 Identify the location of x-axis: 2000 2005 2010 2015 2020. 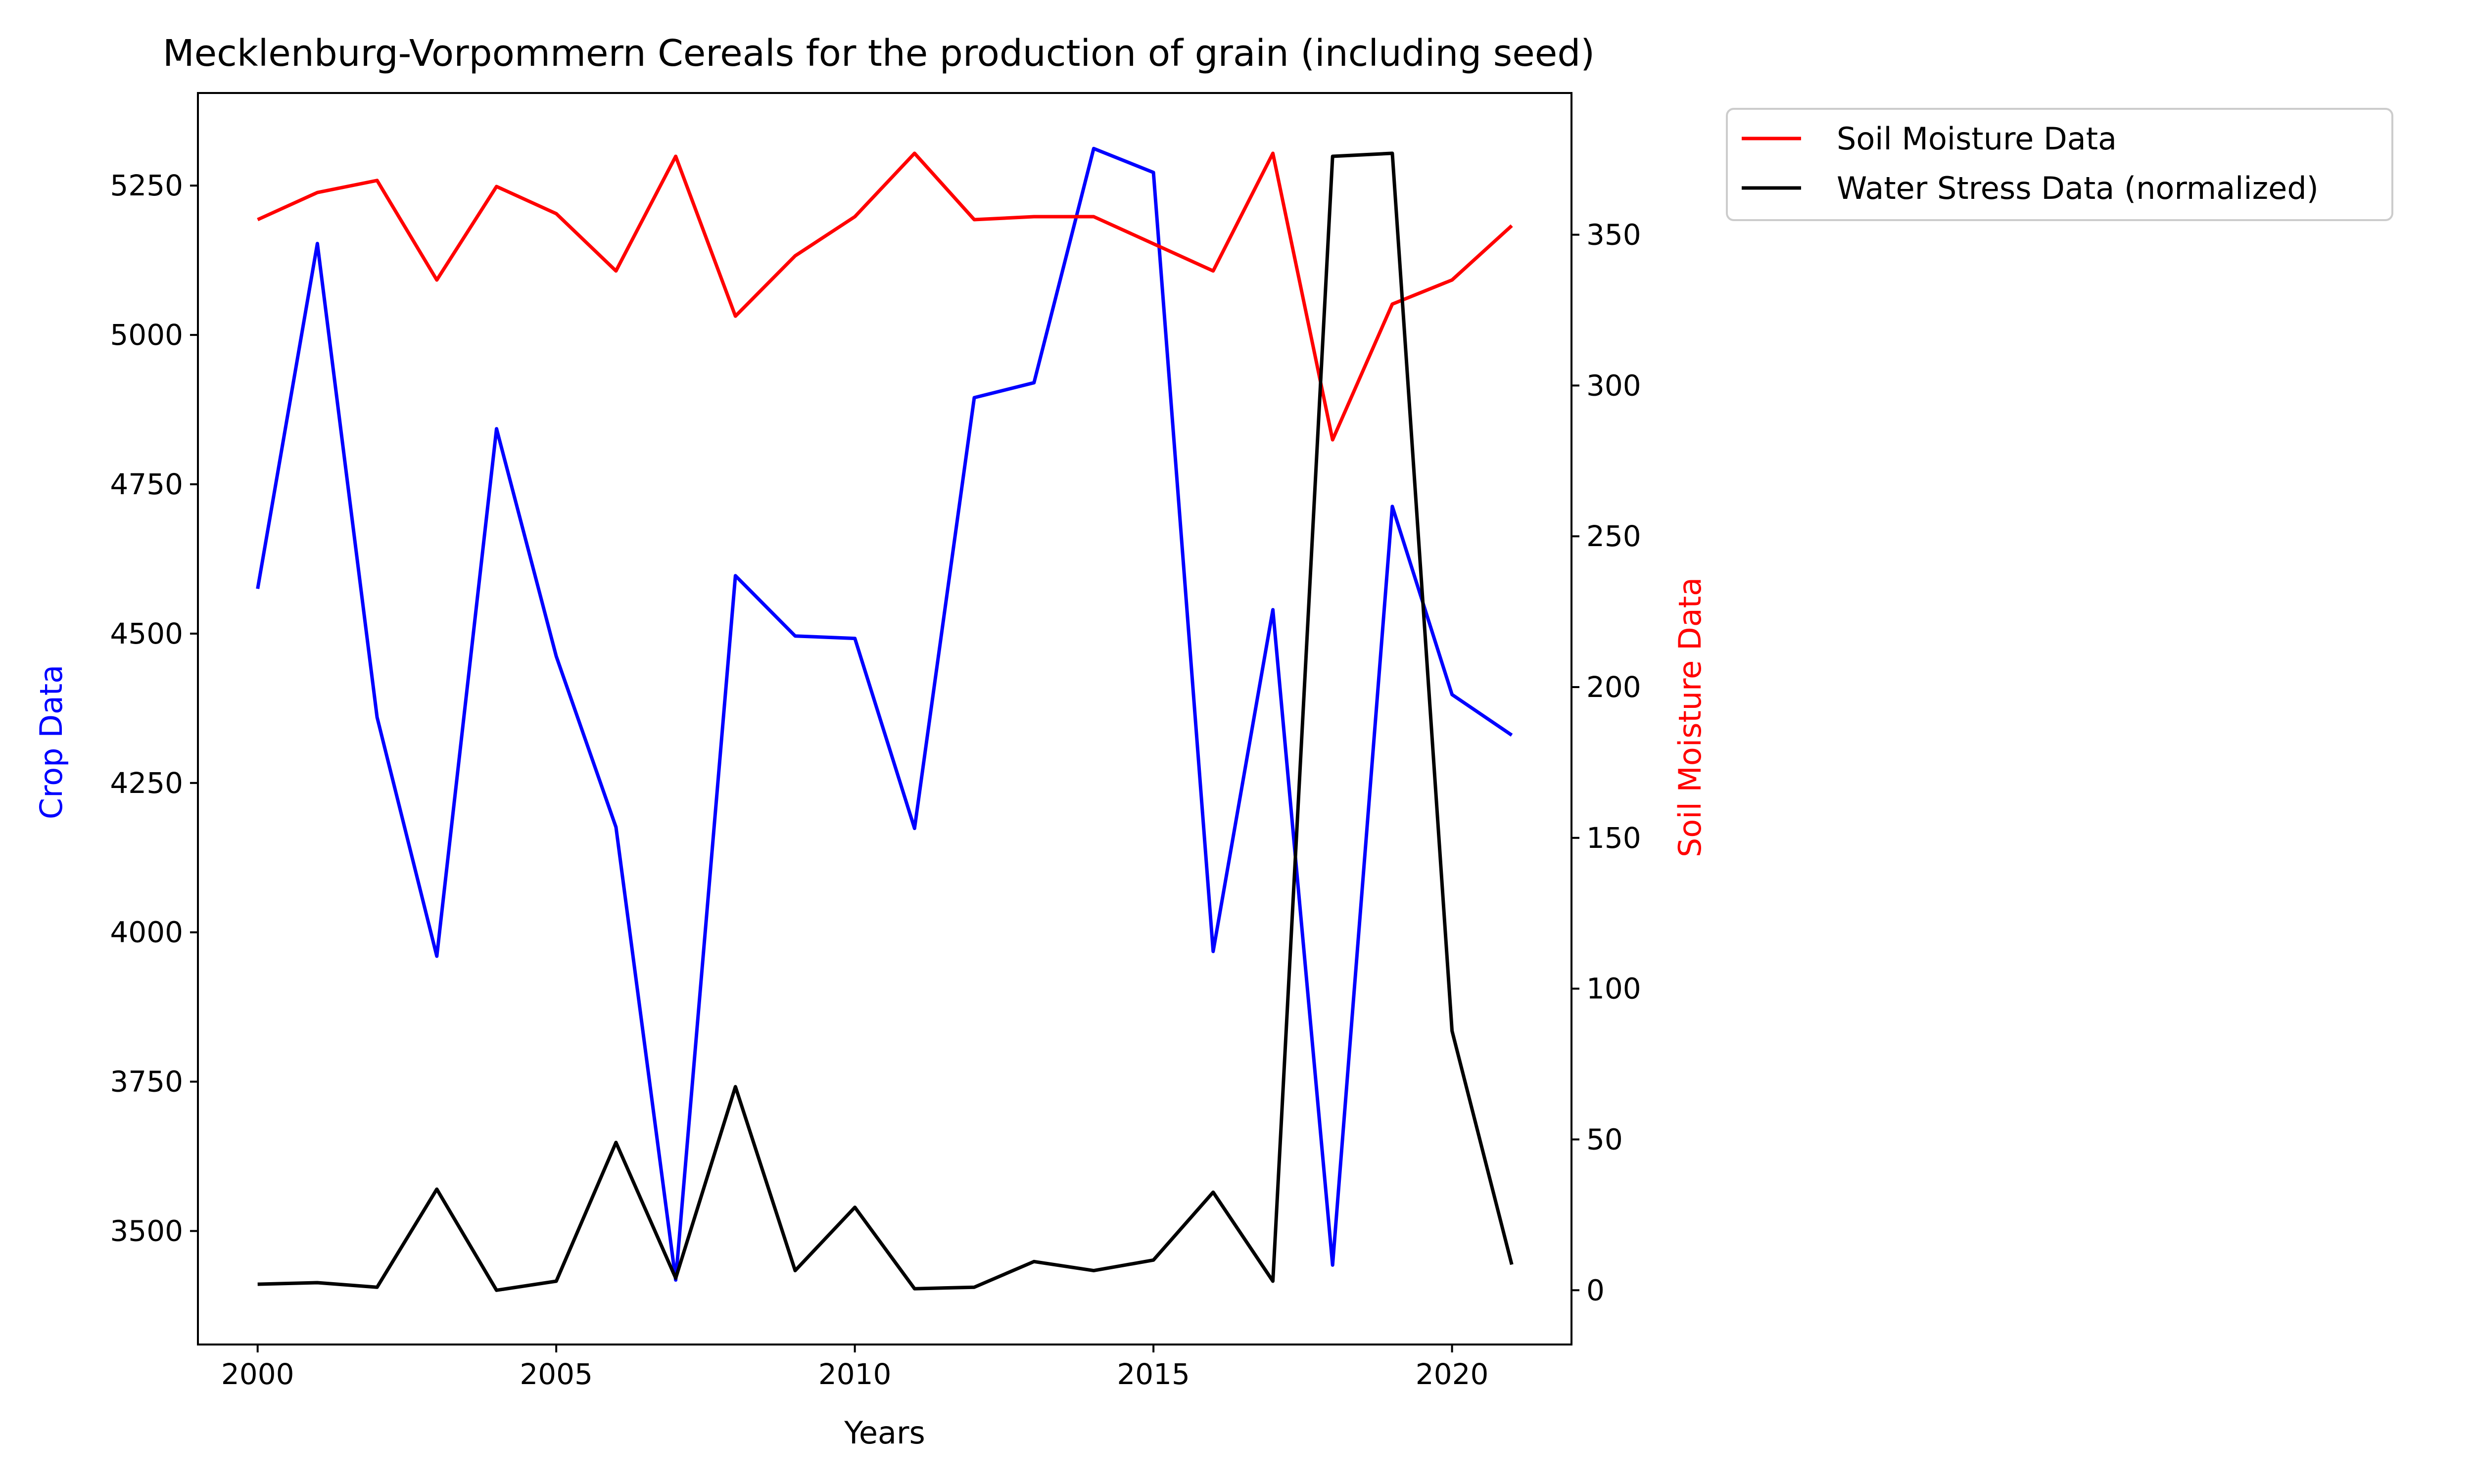
(855, 1368).